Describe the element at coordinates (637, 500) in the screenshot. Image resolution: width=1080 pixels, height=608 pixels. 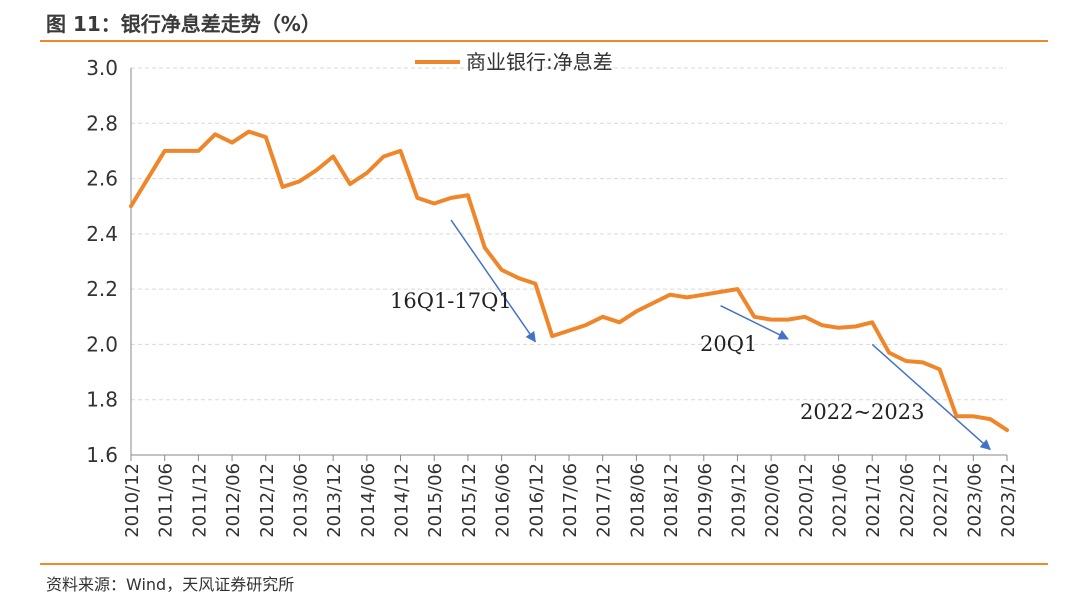
I see `x-tick-label: 2018/06` at that location.